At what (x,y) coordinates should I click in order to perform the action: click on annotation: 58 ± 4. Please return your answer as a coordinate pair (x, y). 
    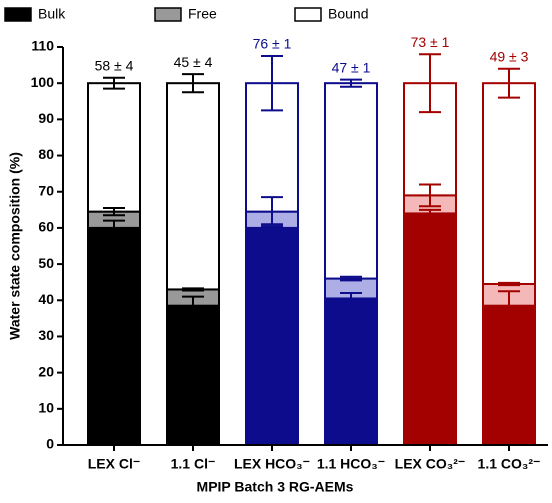
    Looking at the image, I should click on (114, 65).